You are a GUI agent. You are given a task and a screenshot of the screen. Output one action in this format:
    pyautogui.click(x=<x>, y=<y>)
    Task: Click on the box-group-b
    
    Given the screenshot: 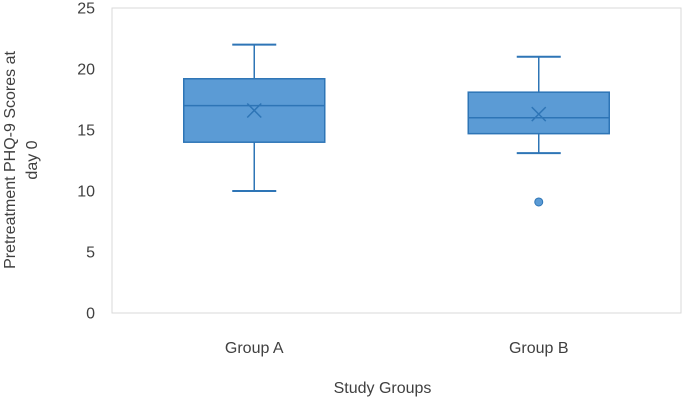 What is the action you would take?
    pyautogui.click(x=538, y=131)
    